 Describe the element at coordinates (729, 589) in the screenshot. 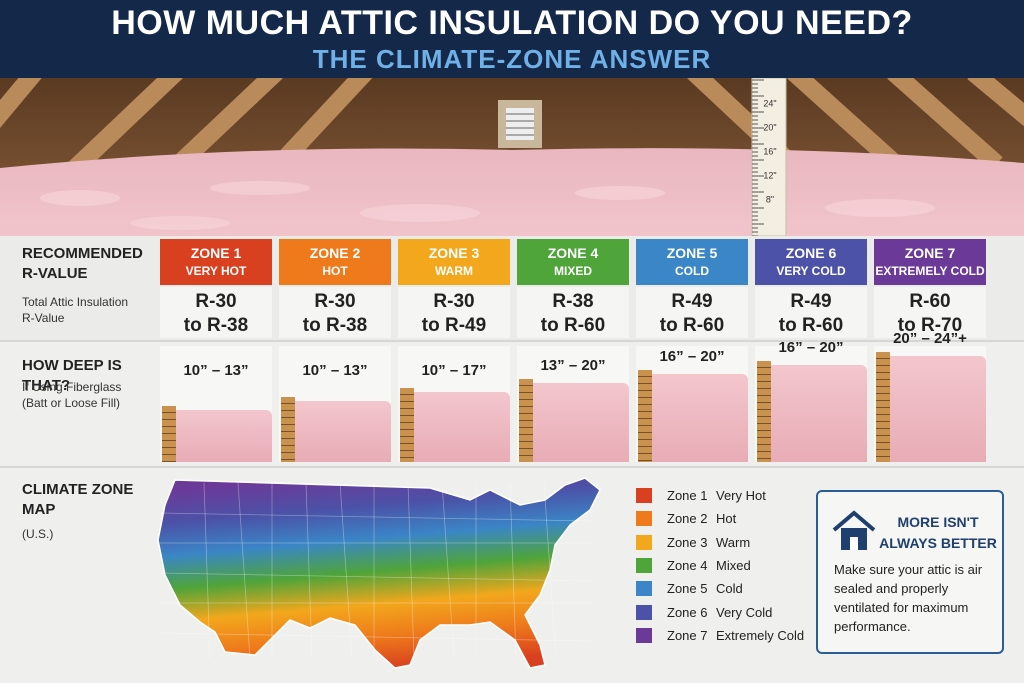

I see `legend-label: Cold` at that location.